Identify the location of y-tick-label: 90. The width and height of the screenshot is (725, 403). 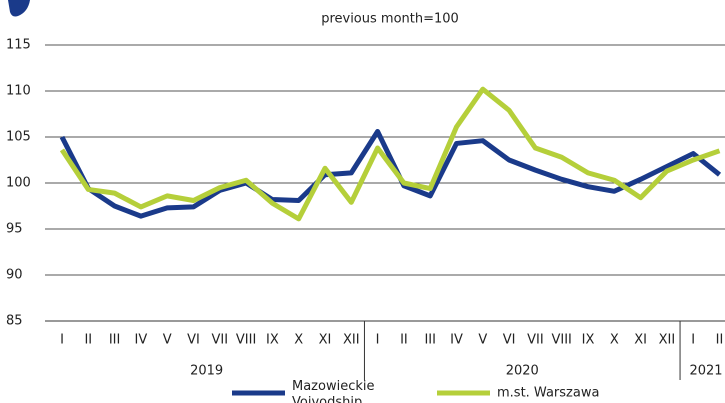
(14, 275).